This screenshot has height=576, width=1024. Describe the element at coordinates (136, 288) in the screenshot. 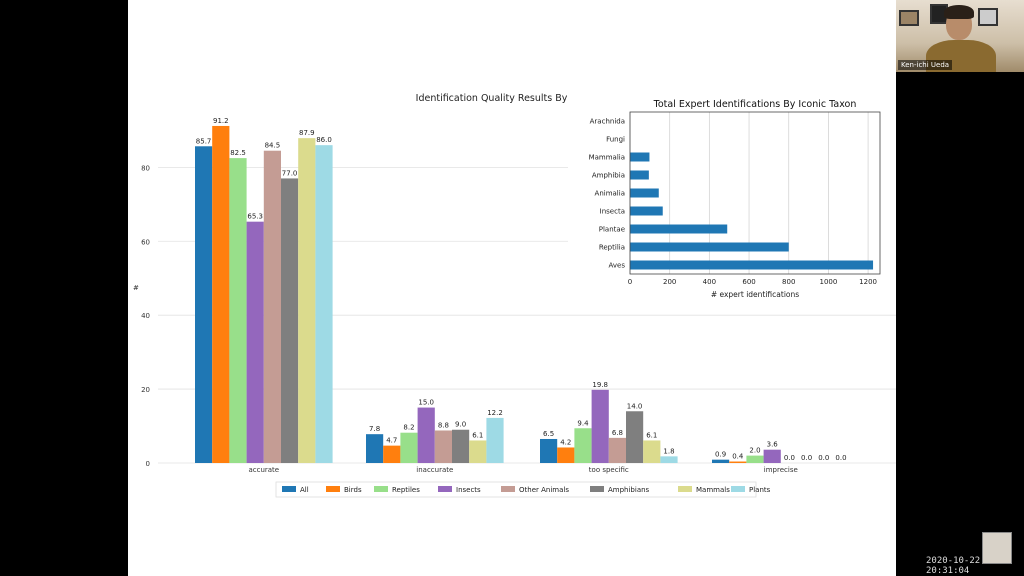

I see `quality-chart-y-label: #` at that location.